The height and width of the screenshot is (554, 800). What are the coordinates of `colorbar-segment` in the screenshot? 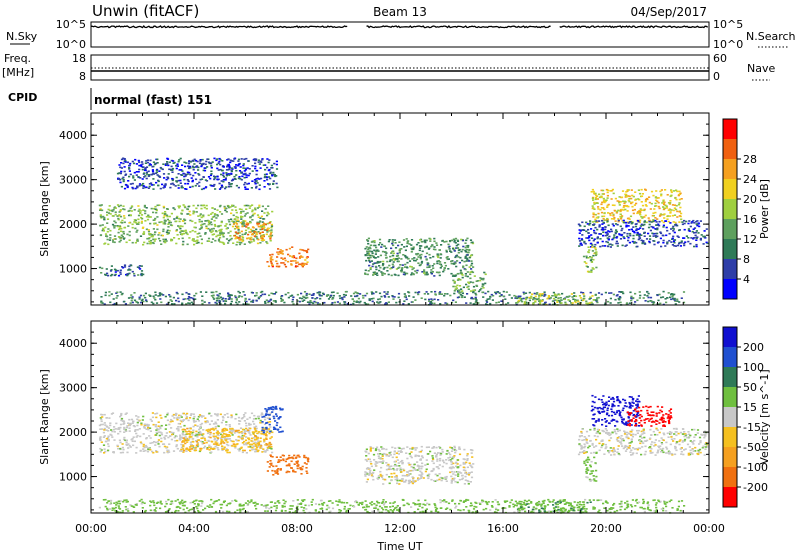 It's located at (730, 209).